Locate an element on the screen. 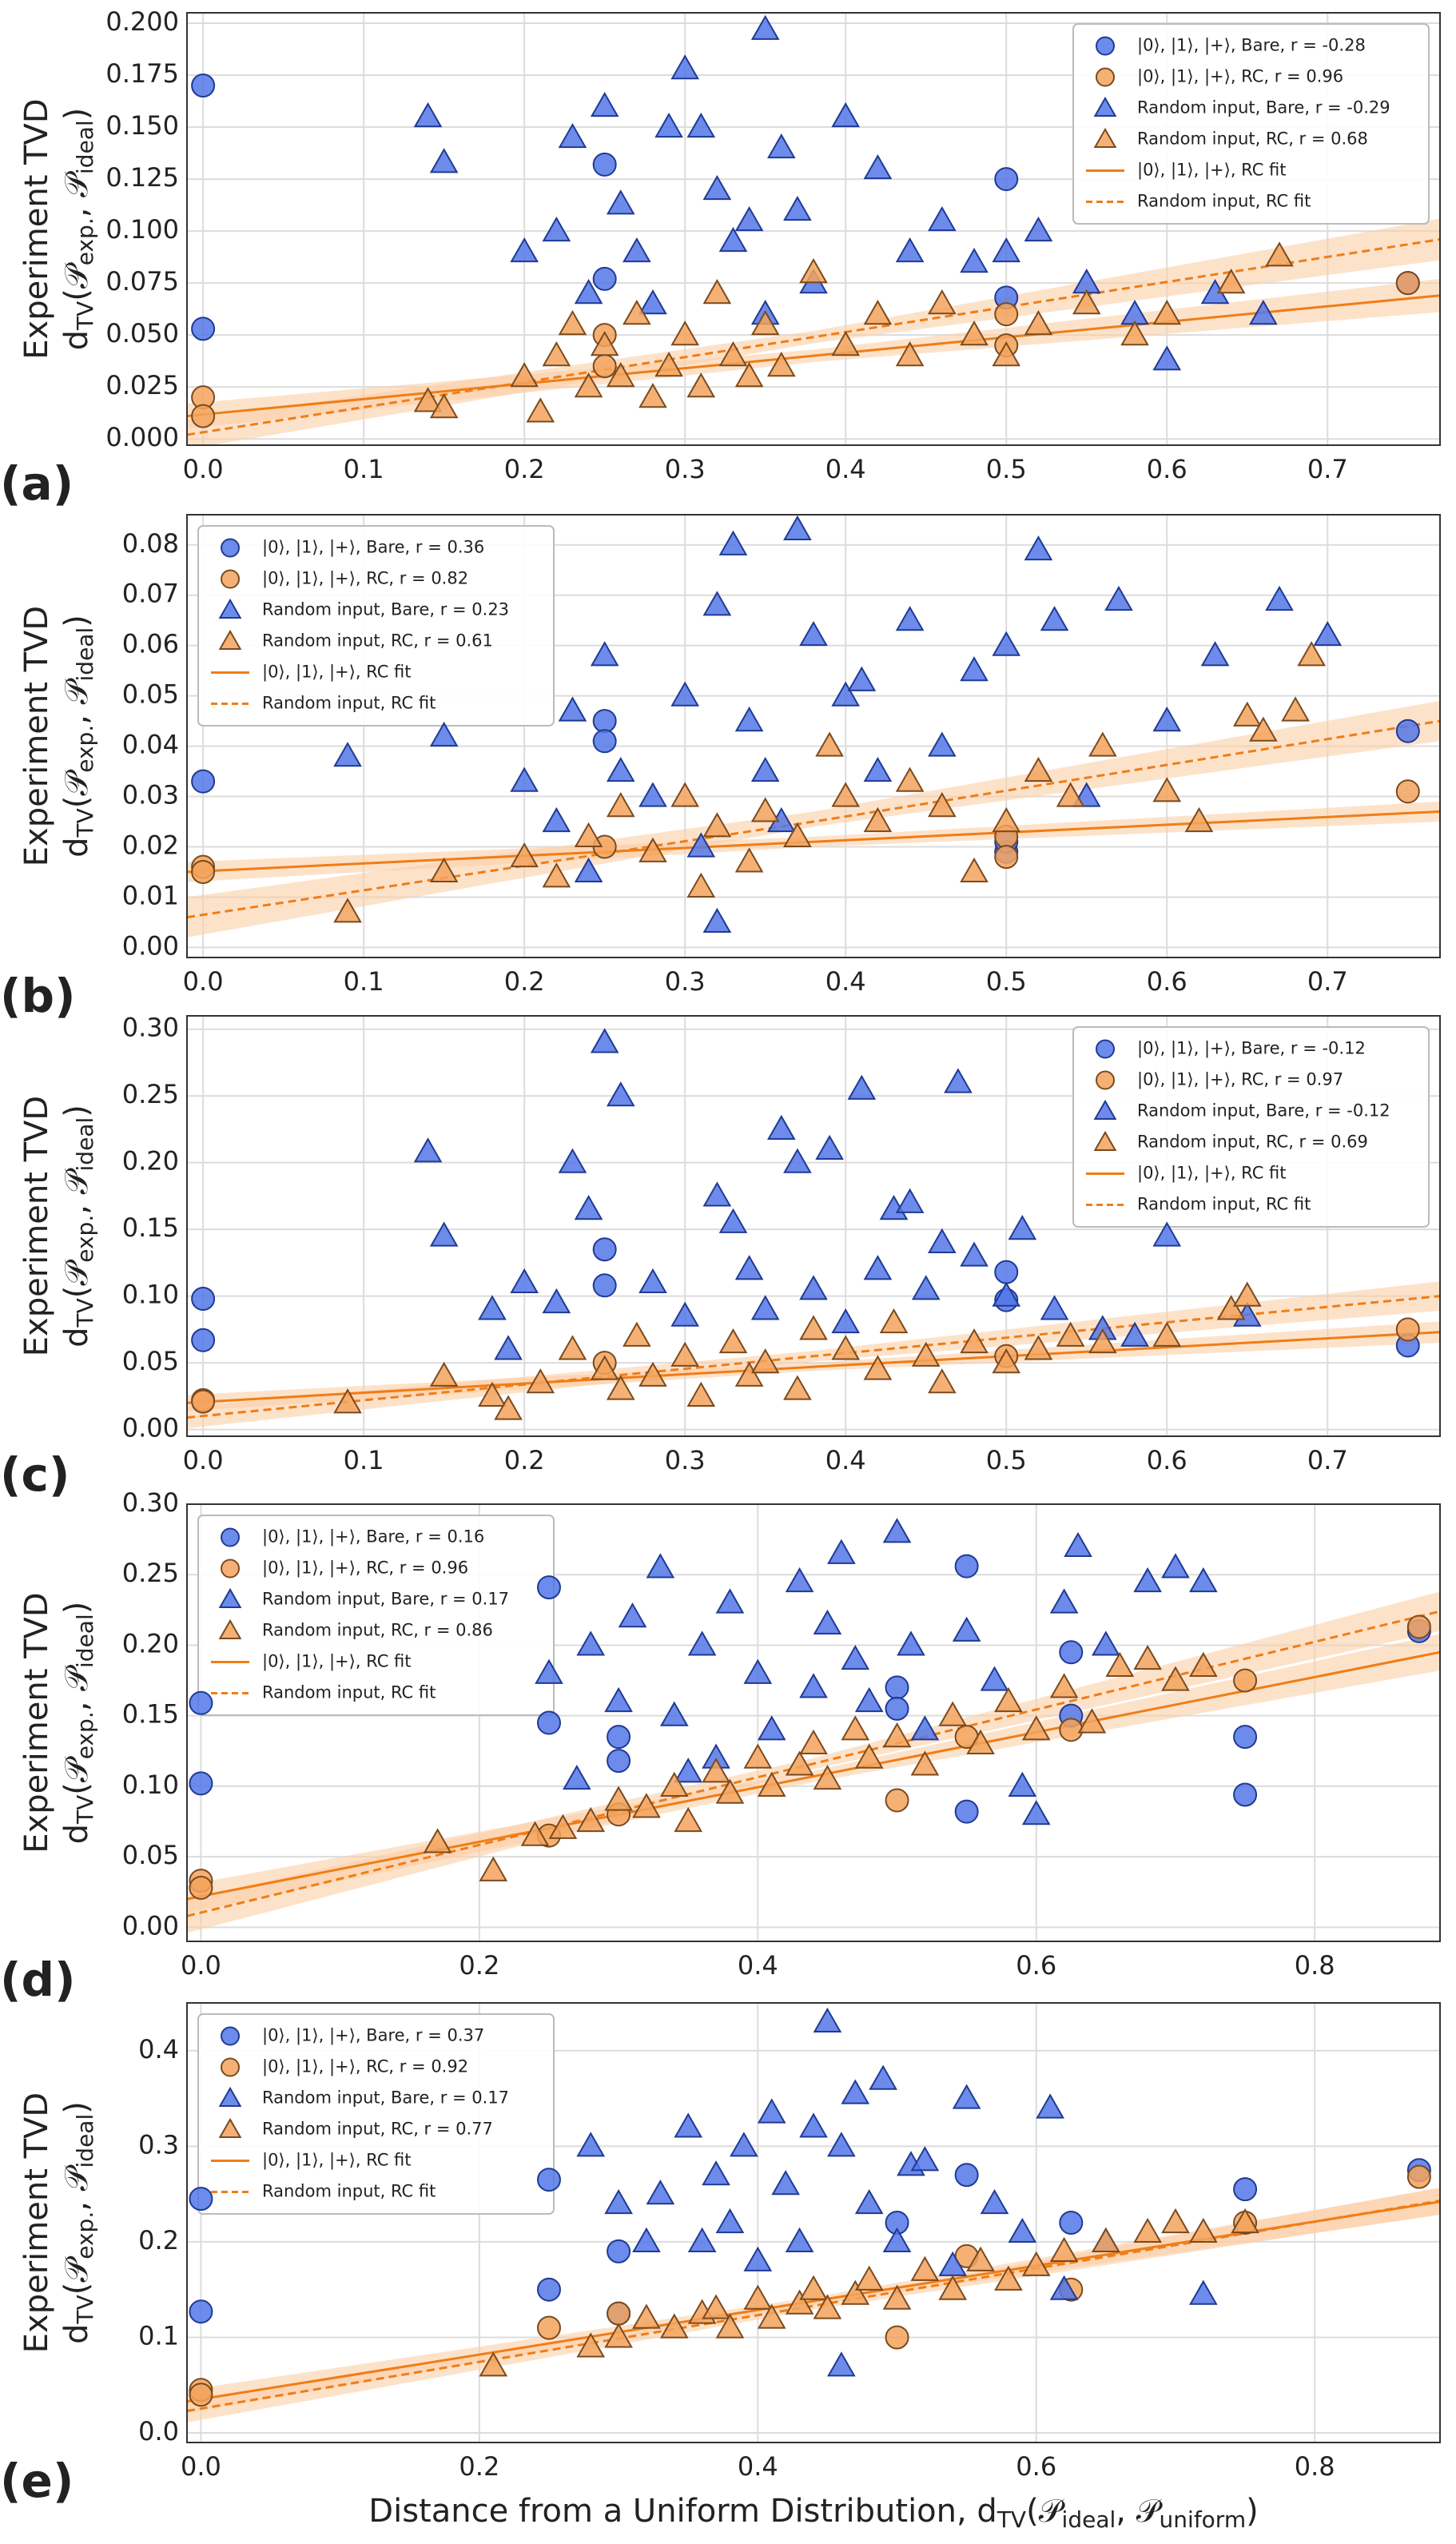  y-tick-label: 0.01 is located at coordinates (150, 895).